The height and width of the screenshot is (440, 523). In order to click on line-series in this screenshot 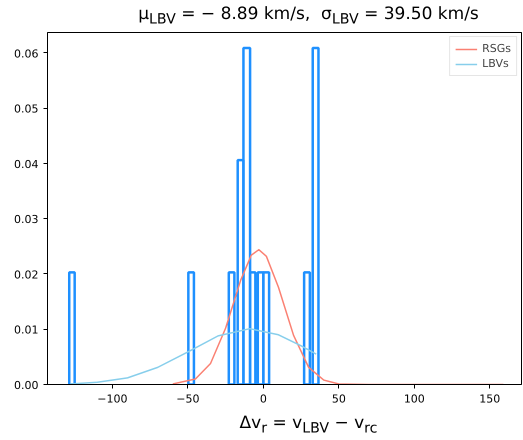, I will do `click(193, 356)`.